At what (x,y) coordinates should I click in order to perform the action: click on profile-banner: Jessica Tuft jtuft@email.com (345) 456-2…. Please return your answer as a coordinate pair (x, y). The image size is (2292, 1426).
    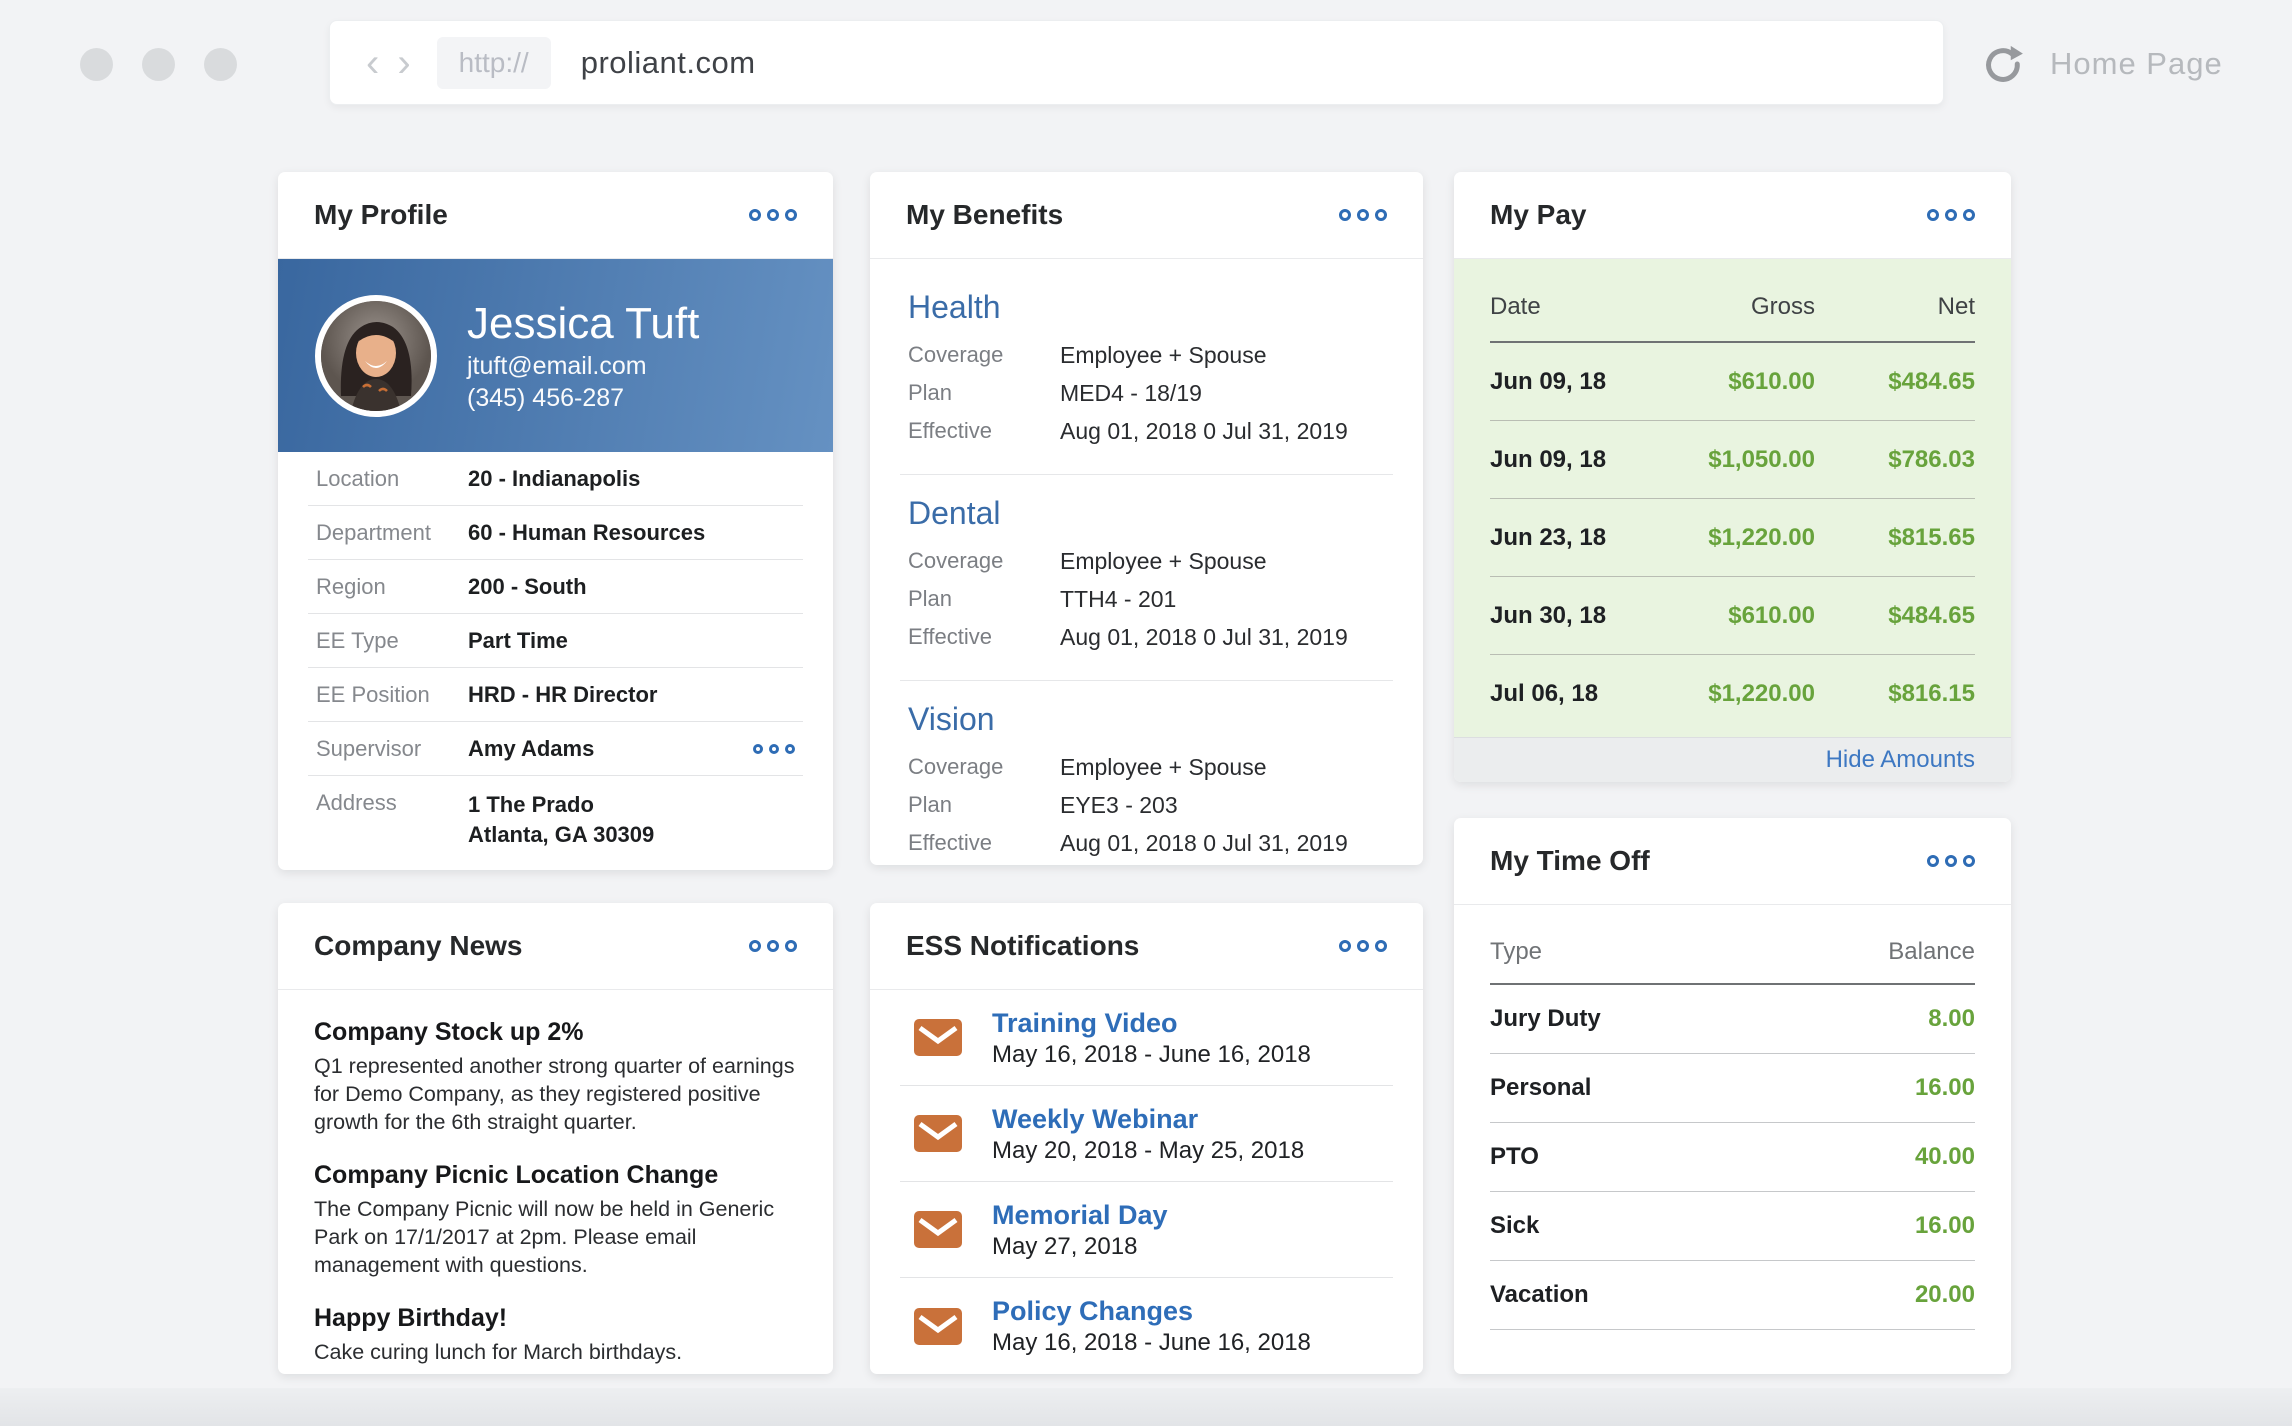
    Looking at the image, I should click on (555, 355).